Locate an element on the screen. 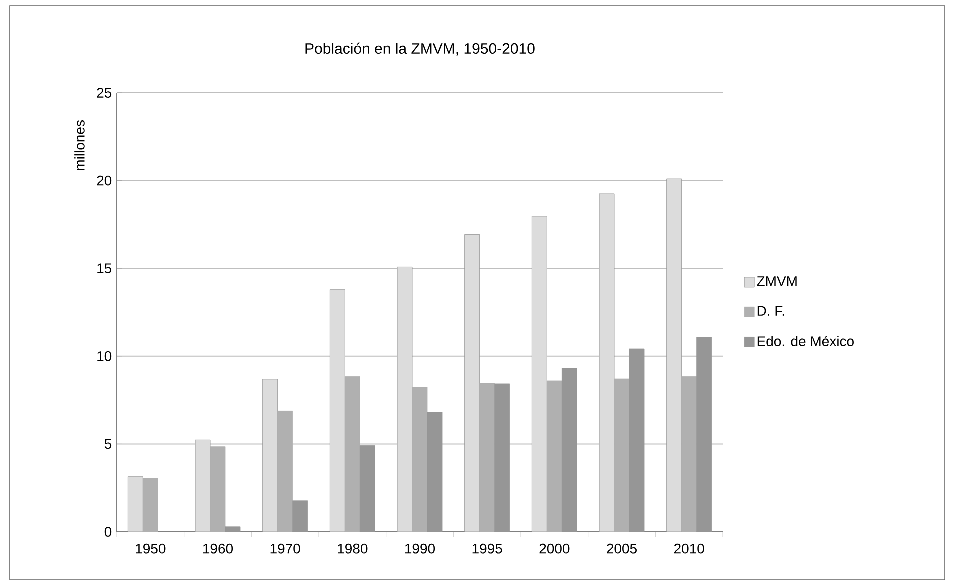 This screenshot has width=956, height=581. x-tick-label: 1950 is located at coordinates (151, 549).